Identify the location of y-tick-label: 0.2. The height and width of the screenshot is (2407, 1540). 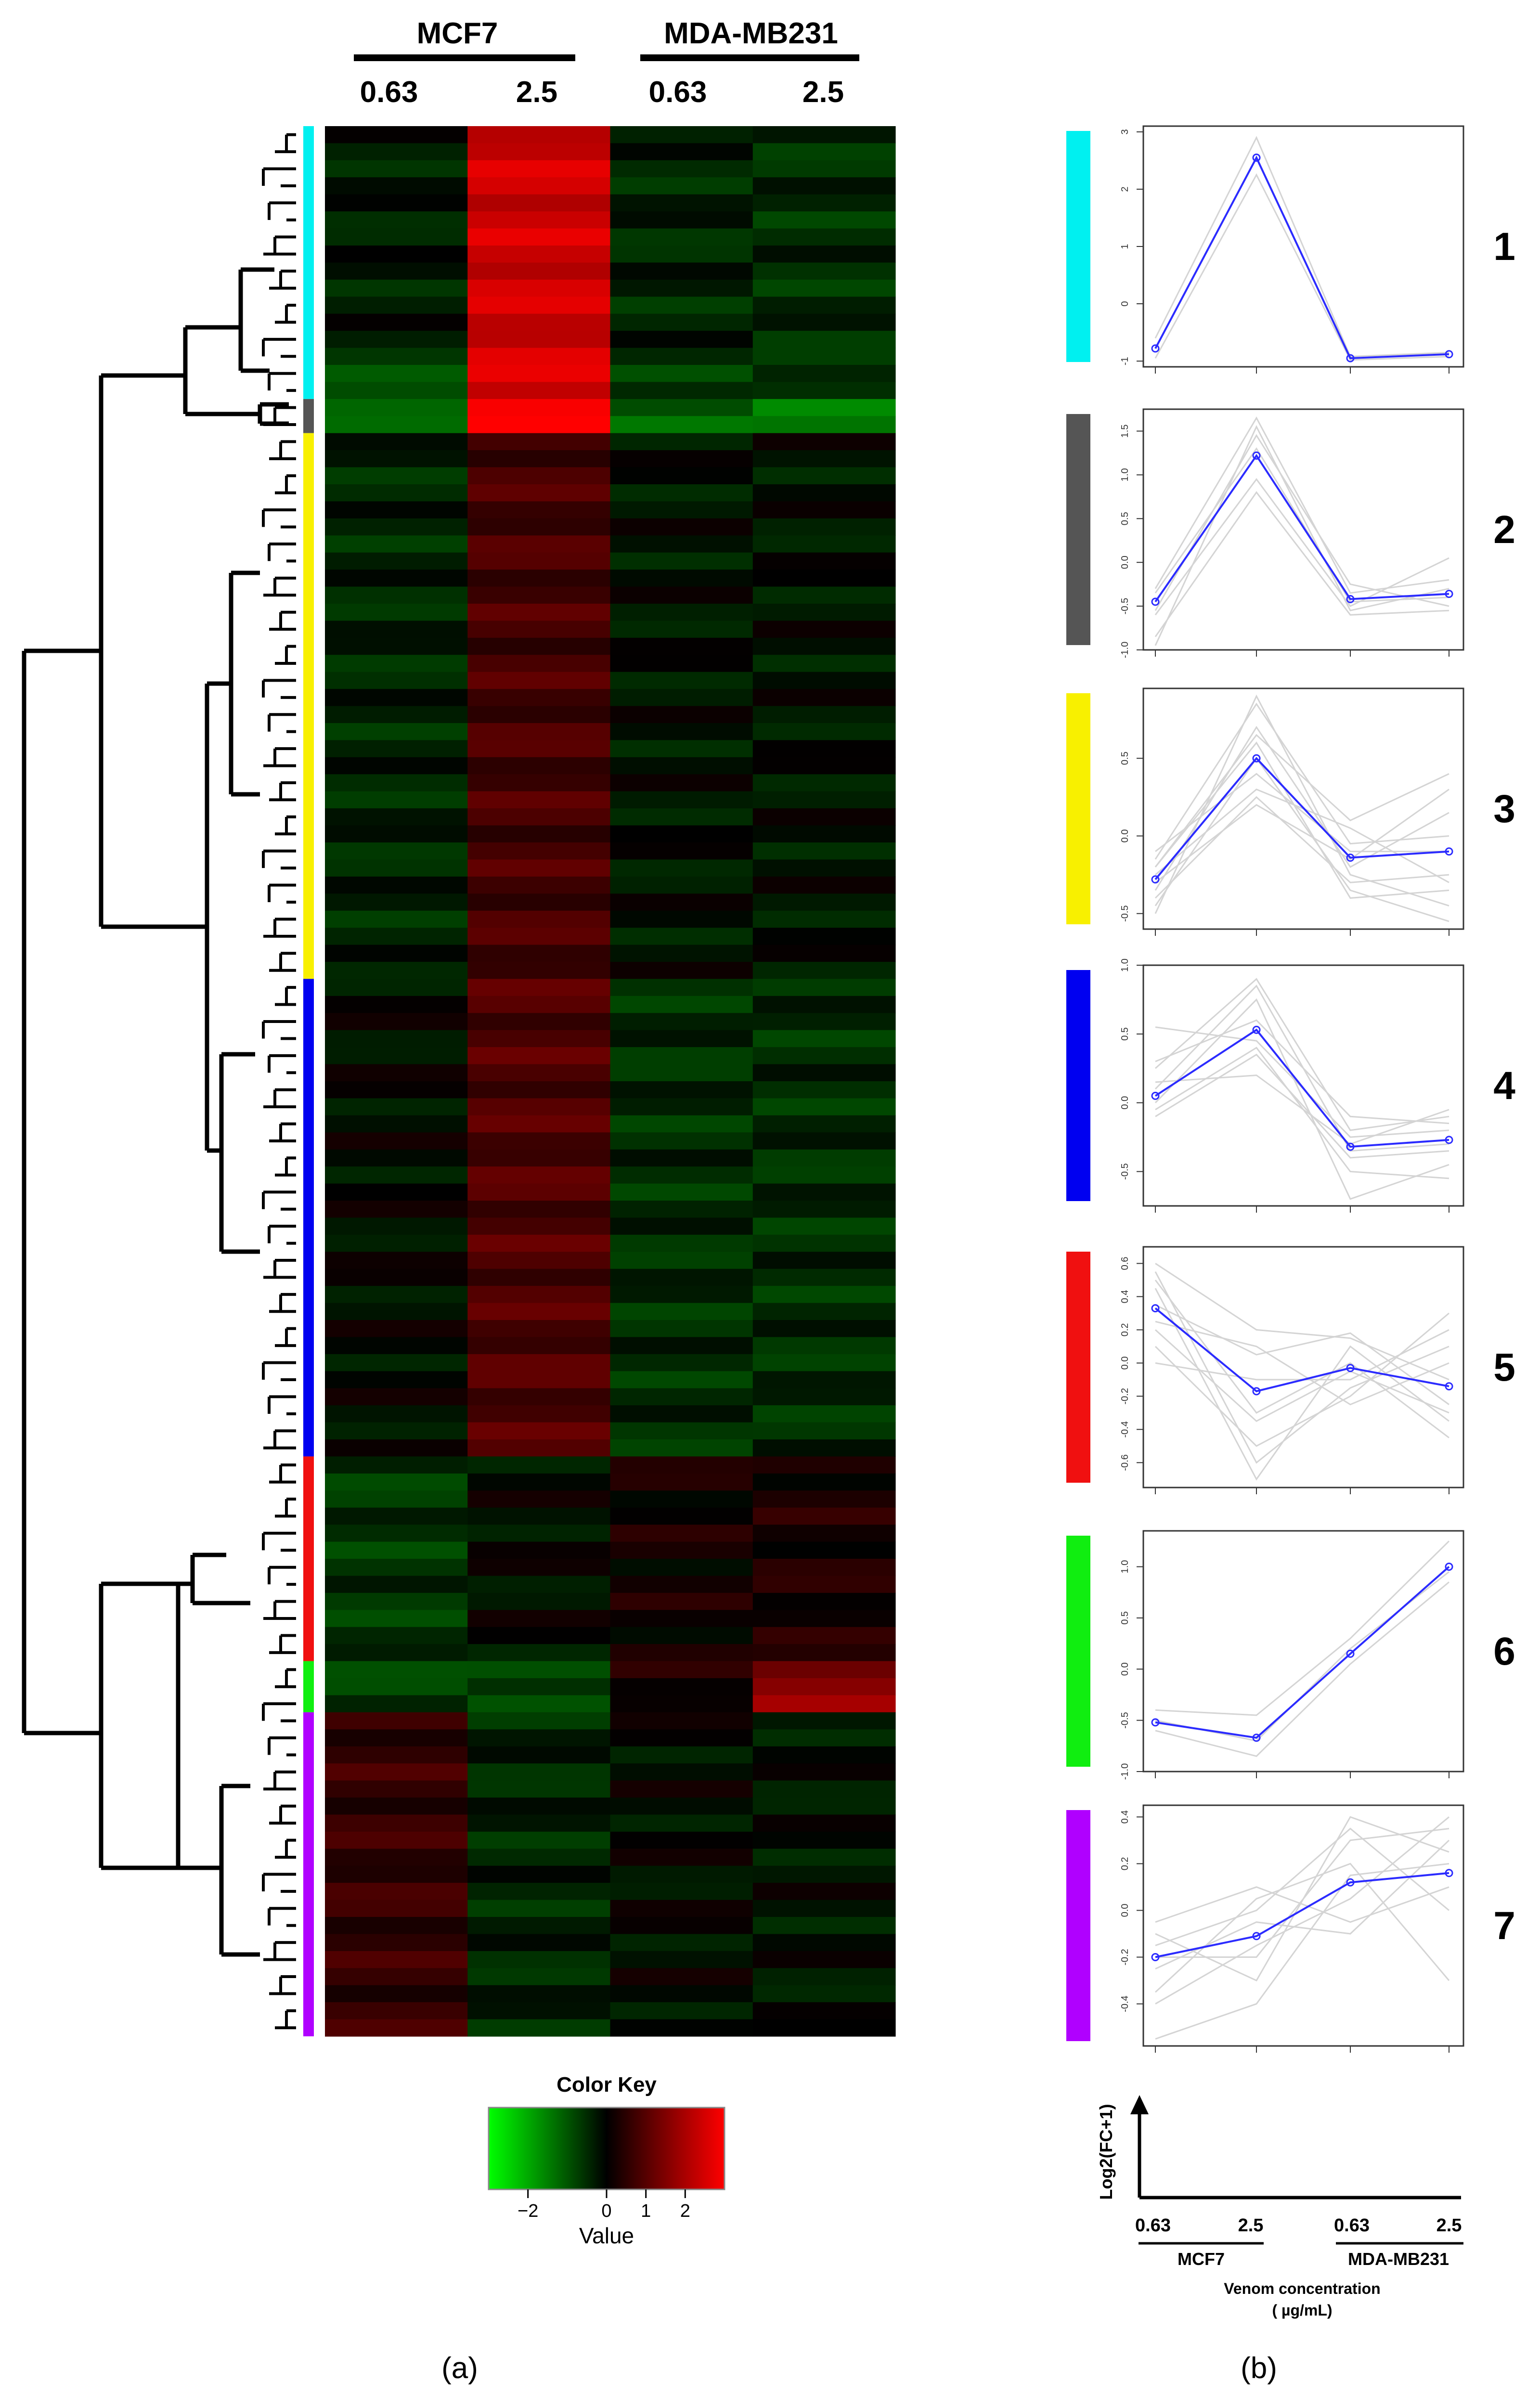
(1125, 1329).